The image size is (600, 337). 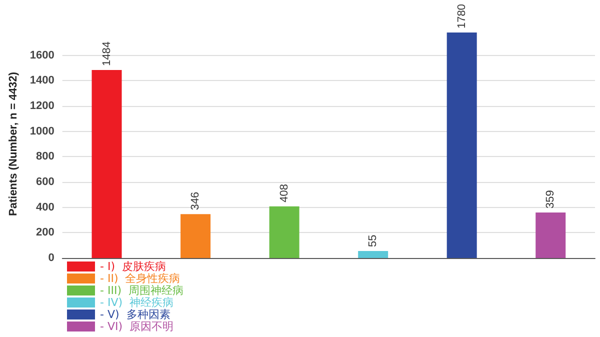 I want to click on data-label: 346, so click(x=196, y=201).